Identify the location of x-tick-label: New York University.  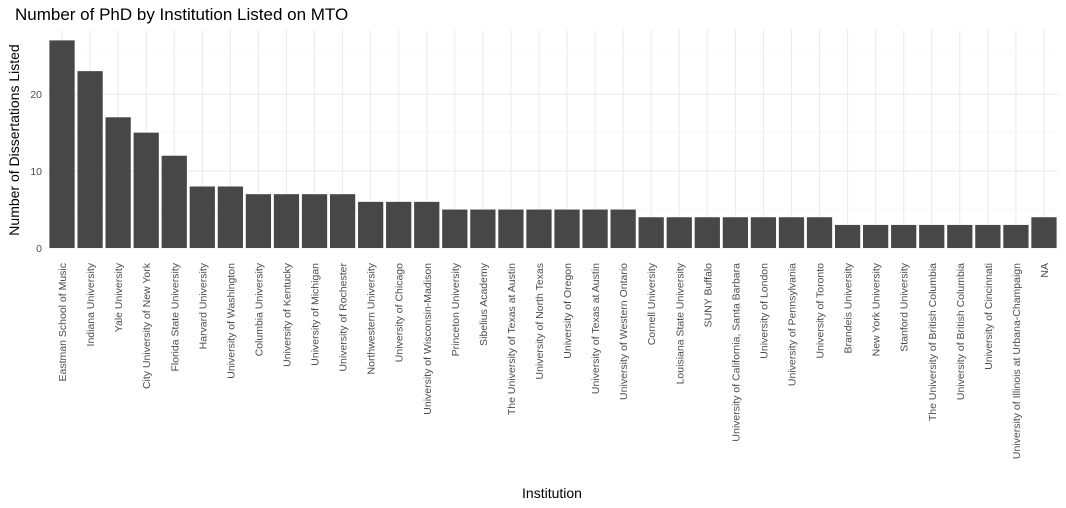
(877, 309).